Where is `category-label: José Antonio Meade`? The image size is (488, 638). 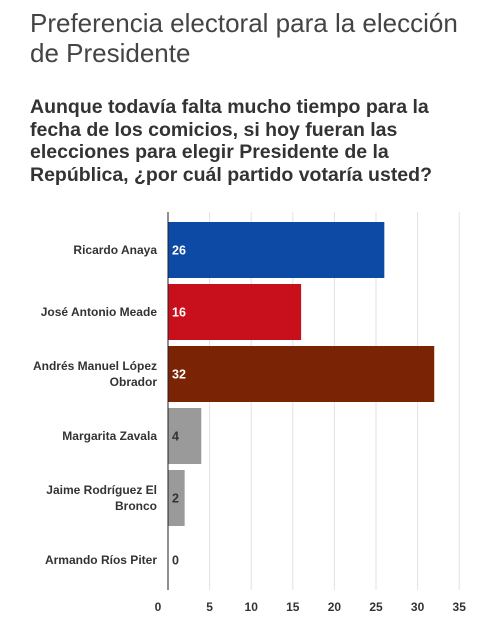 category-label: José Antonio Meade is located at coordinates (99, 312).